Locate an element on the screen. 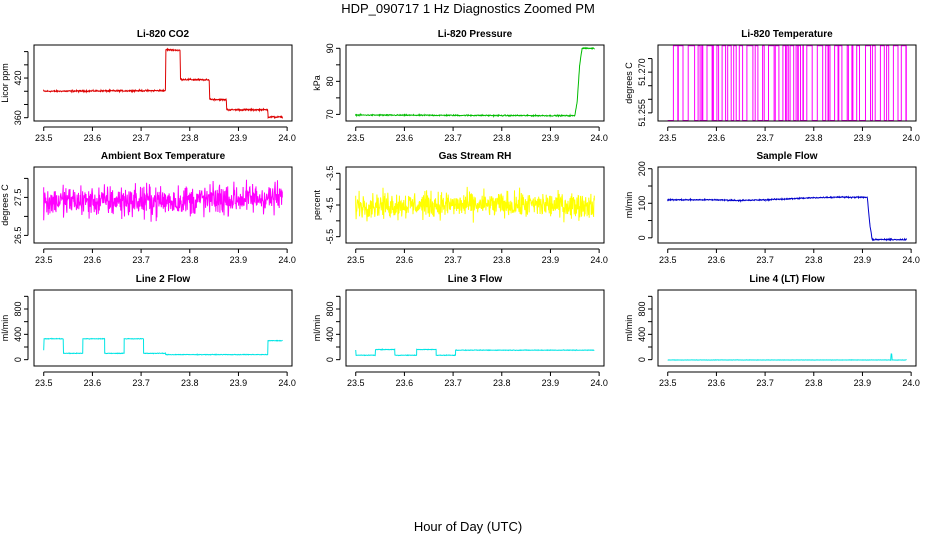  x-tick-label-pressure: 23.9 is located at coordinates (551, 138).